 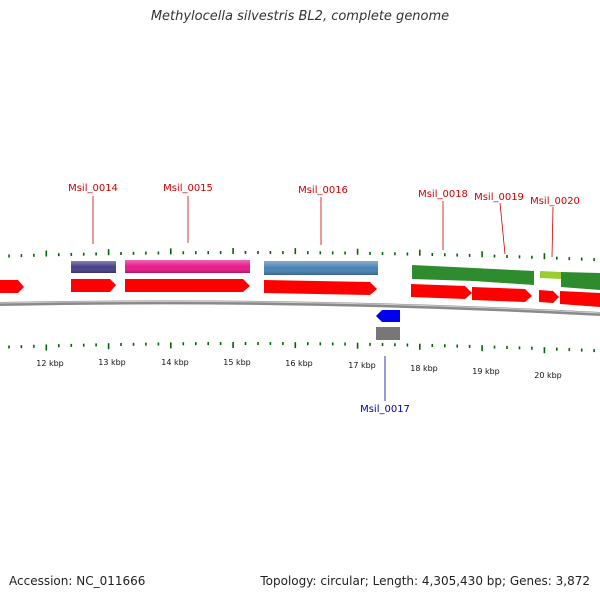 What do you see at coordinates (77, 581) in the screenshot?
I see `accession-text: Accession: NC_011666` at bounding box center [77, 581].